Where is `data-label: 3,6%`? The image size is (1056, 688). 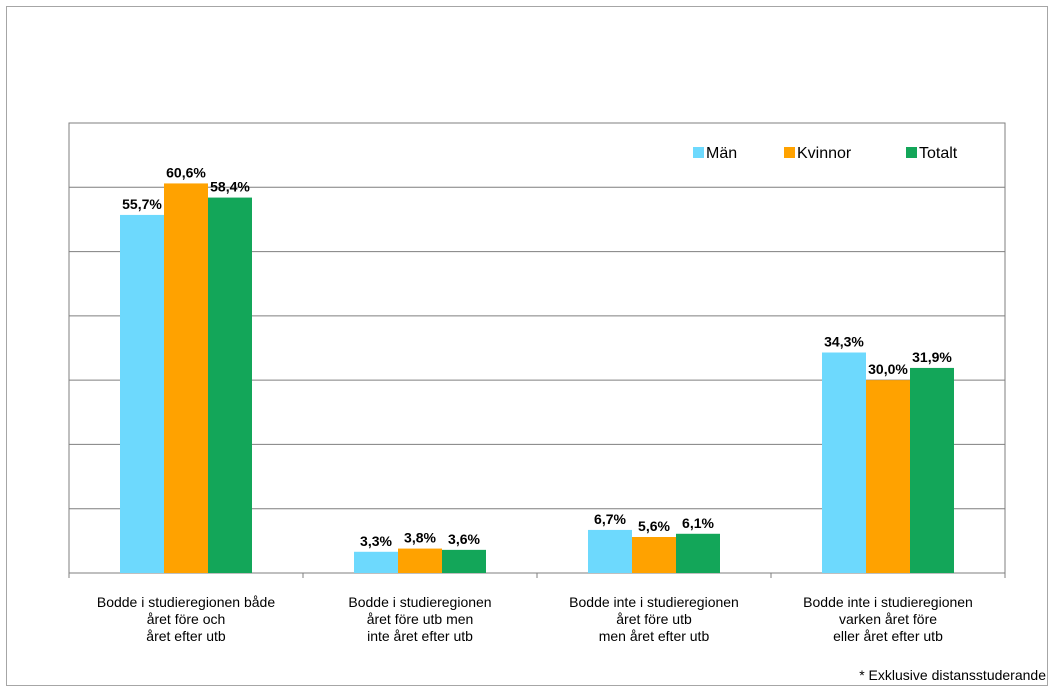
data-label: 3,6% is located at coordinates (464, 539).